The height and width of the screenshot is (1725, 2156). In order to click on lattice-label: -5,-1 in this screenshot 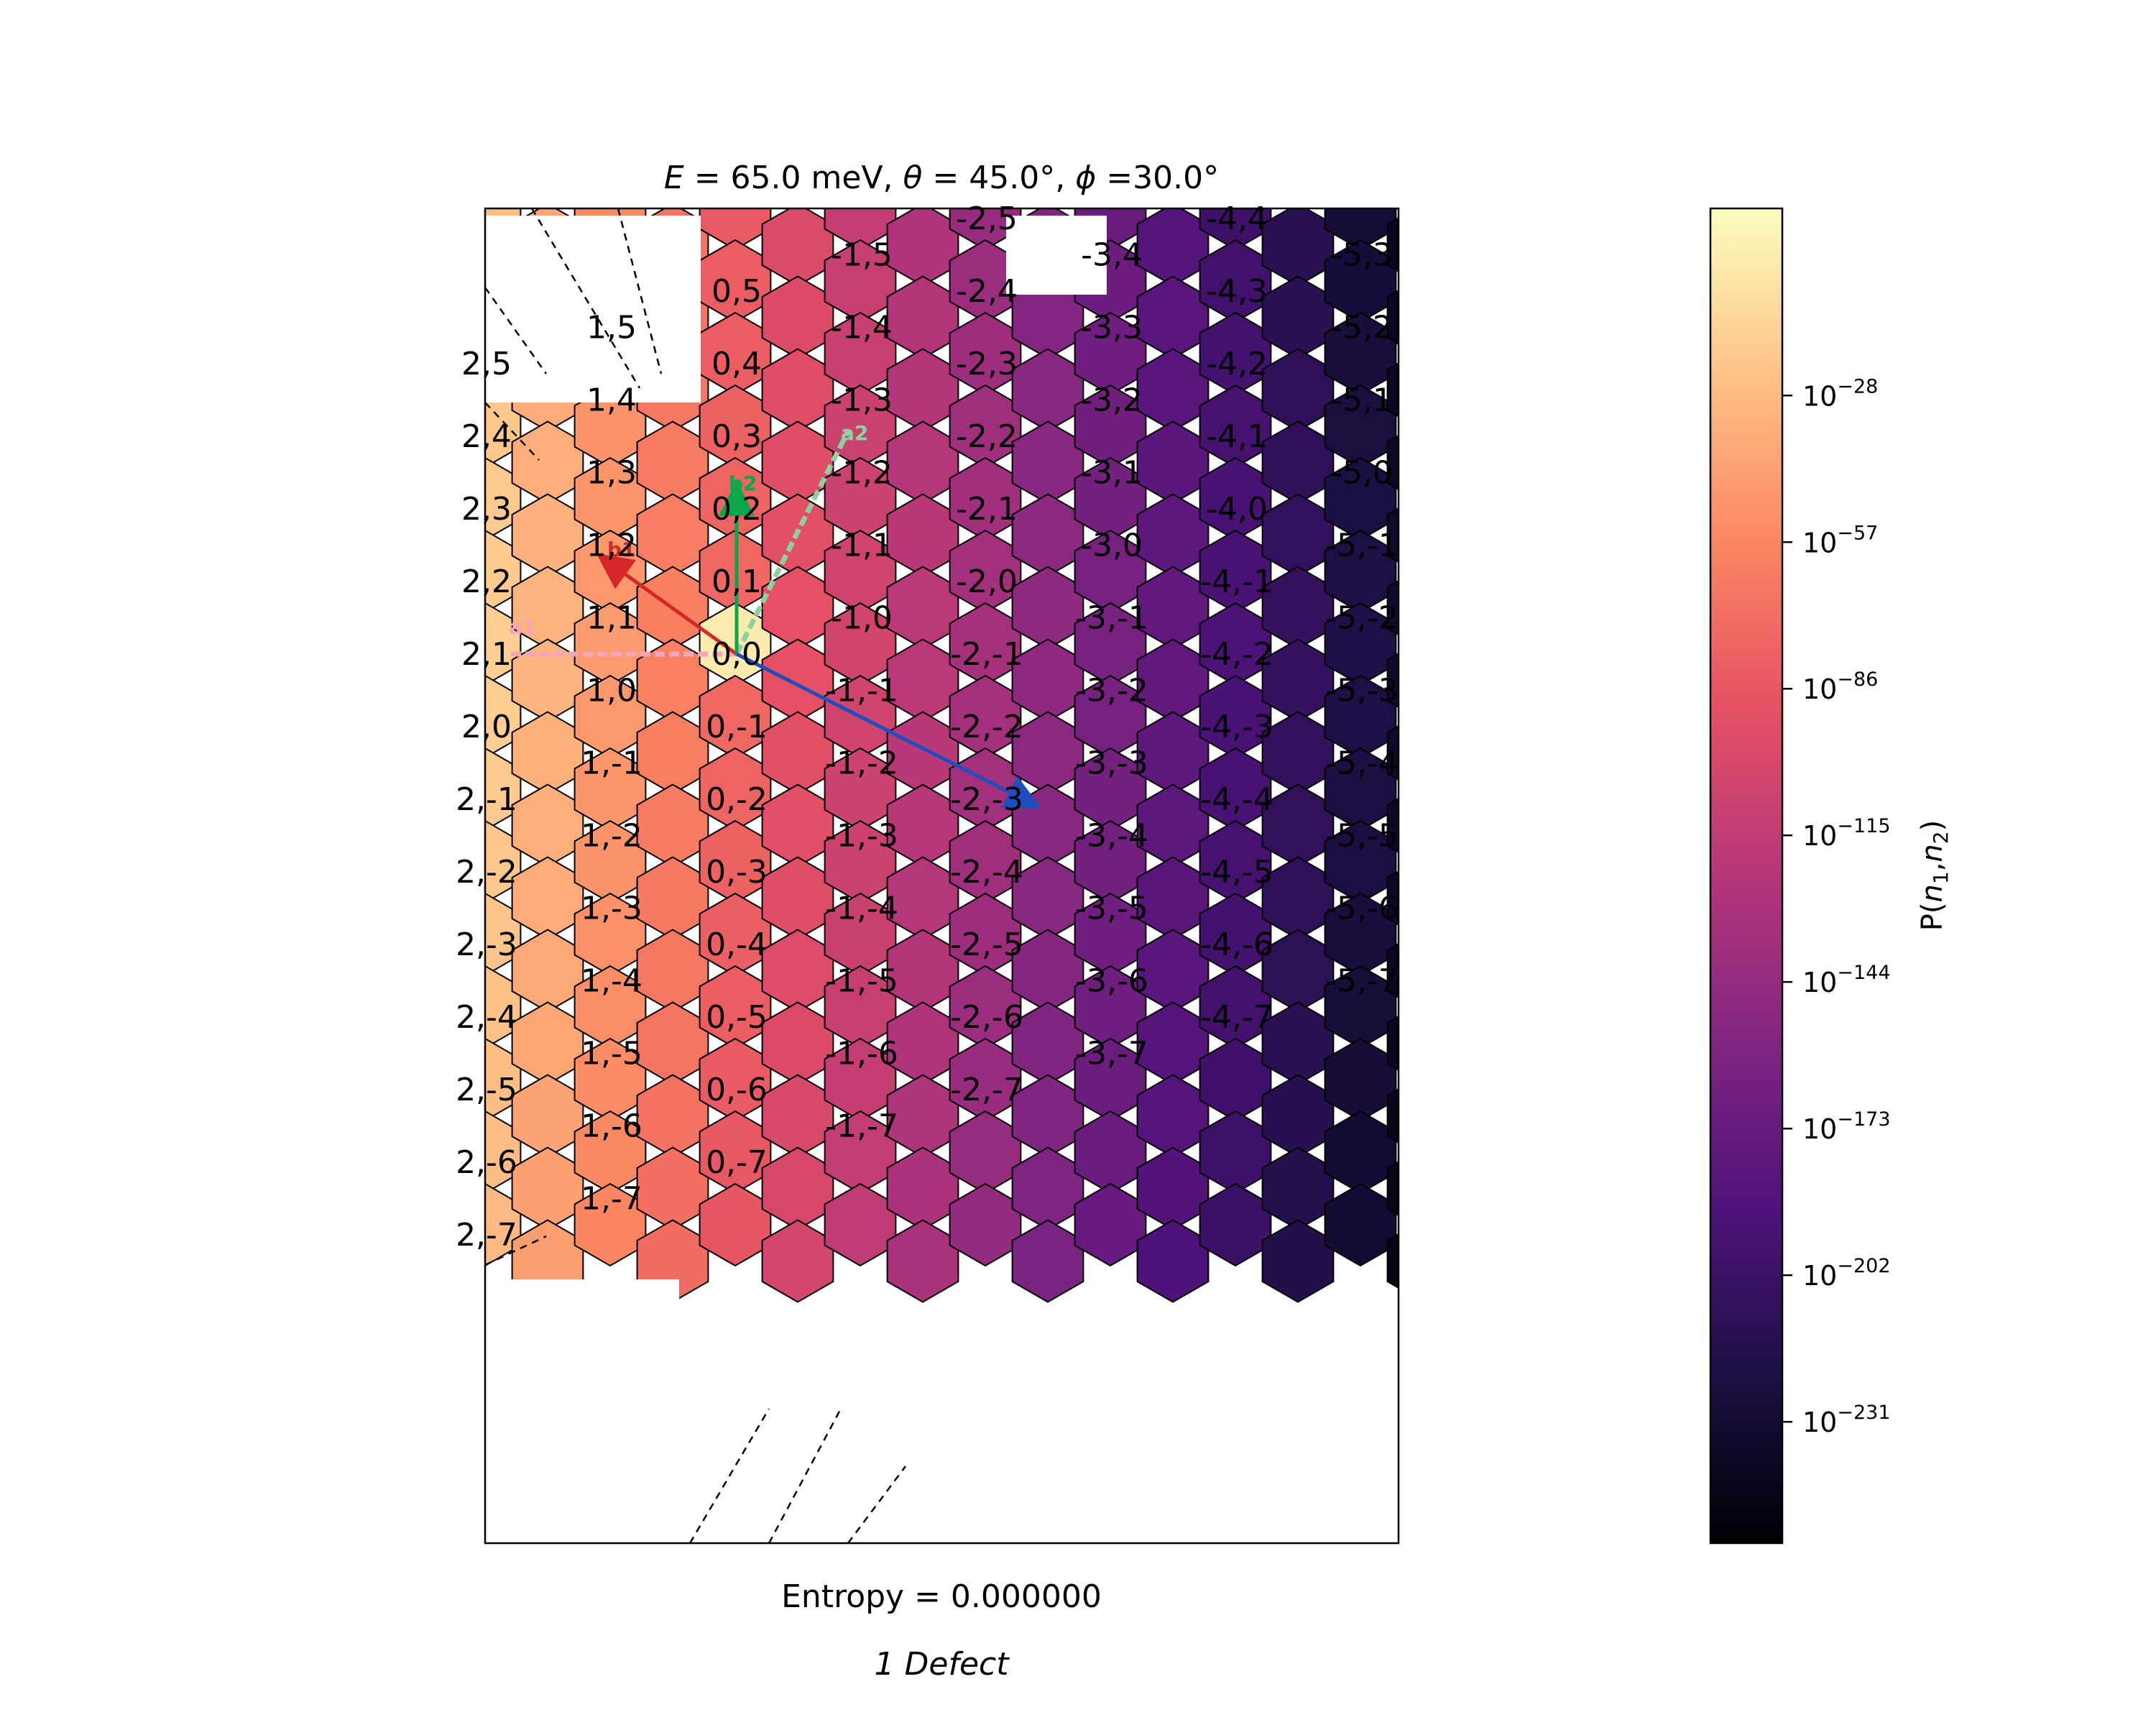, I will do `click(1362, 546)`.